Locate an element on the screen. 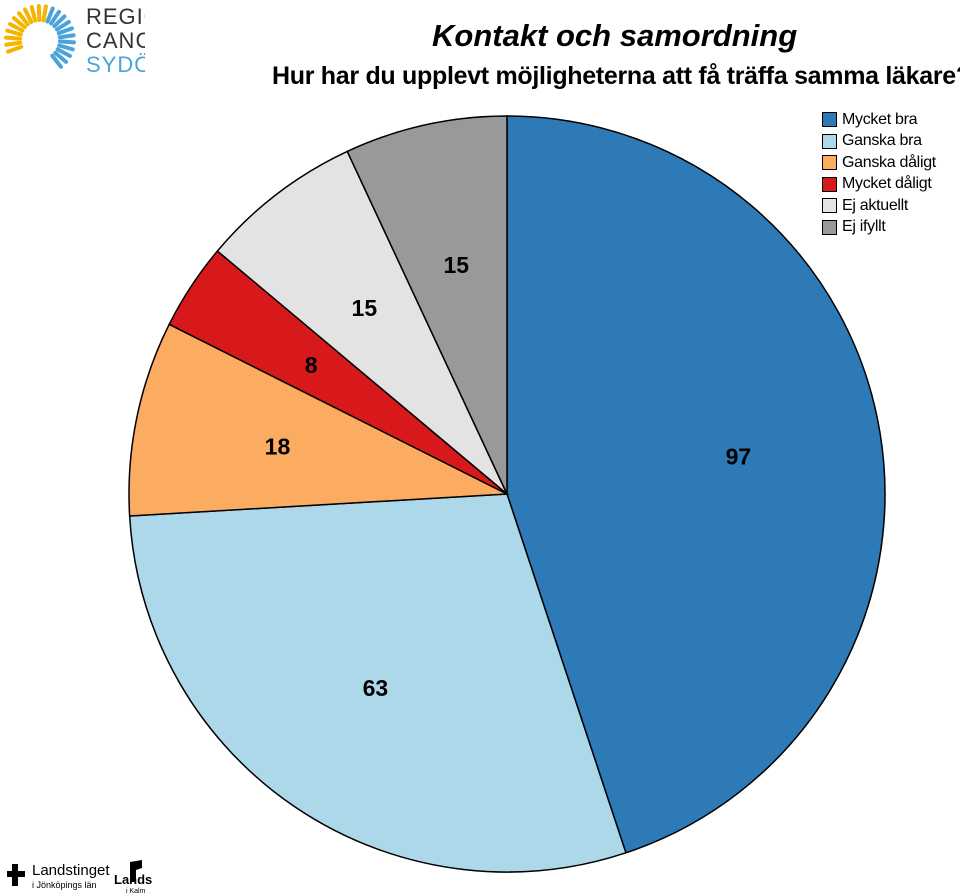 This screenshot has height=896, width=960. logo-line-2: CANCER is located at coordinates (115, 40).